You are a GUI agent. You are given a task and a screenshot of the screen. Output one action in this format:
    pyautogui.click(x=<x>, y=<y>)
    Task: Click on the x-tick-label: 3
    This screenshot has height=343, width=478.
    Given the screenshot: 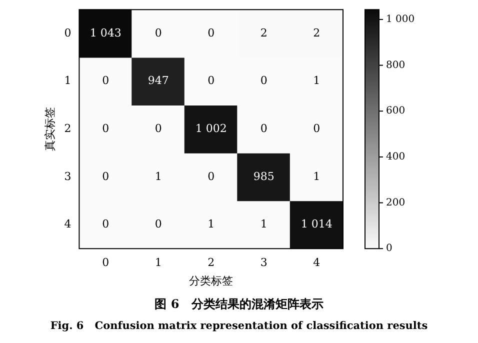 What is the action you would take?
    pyautogui.click(x=264, y=263)
    